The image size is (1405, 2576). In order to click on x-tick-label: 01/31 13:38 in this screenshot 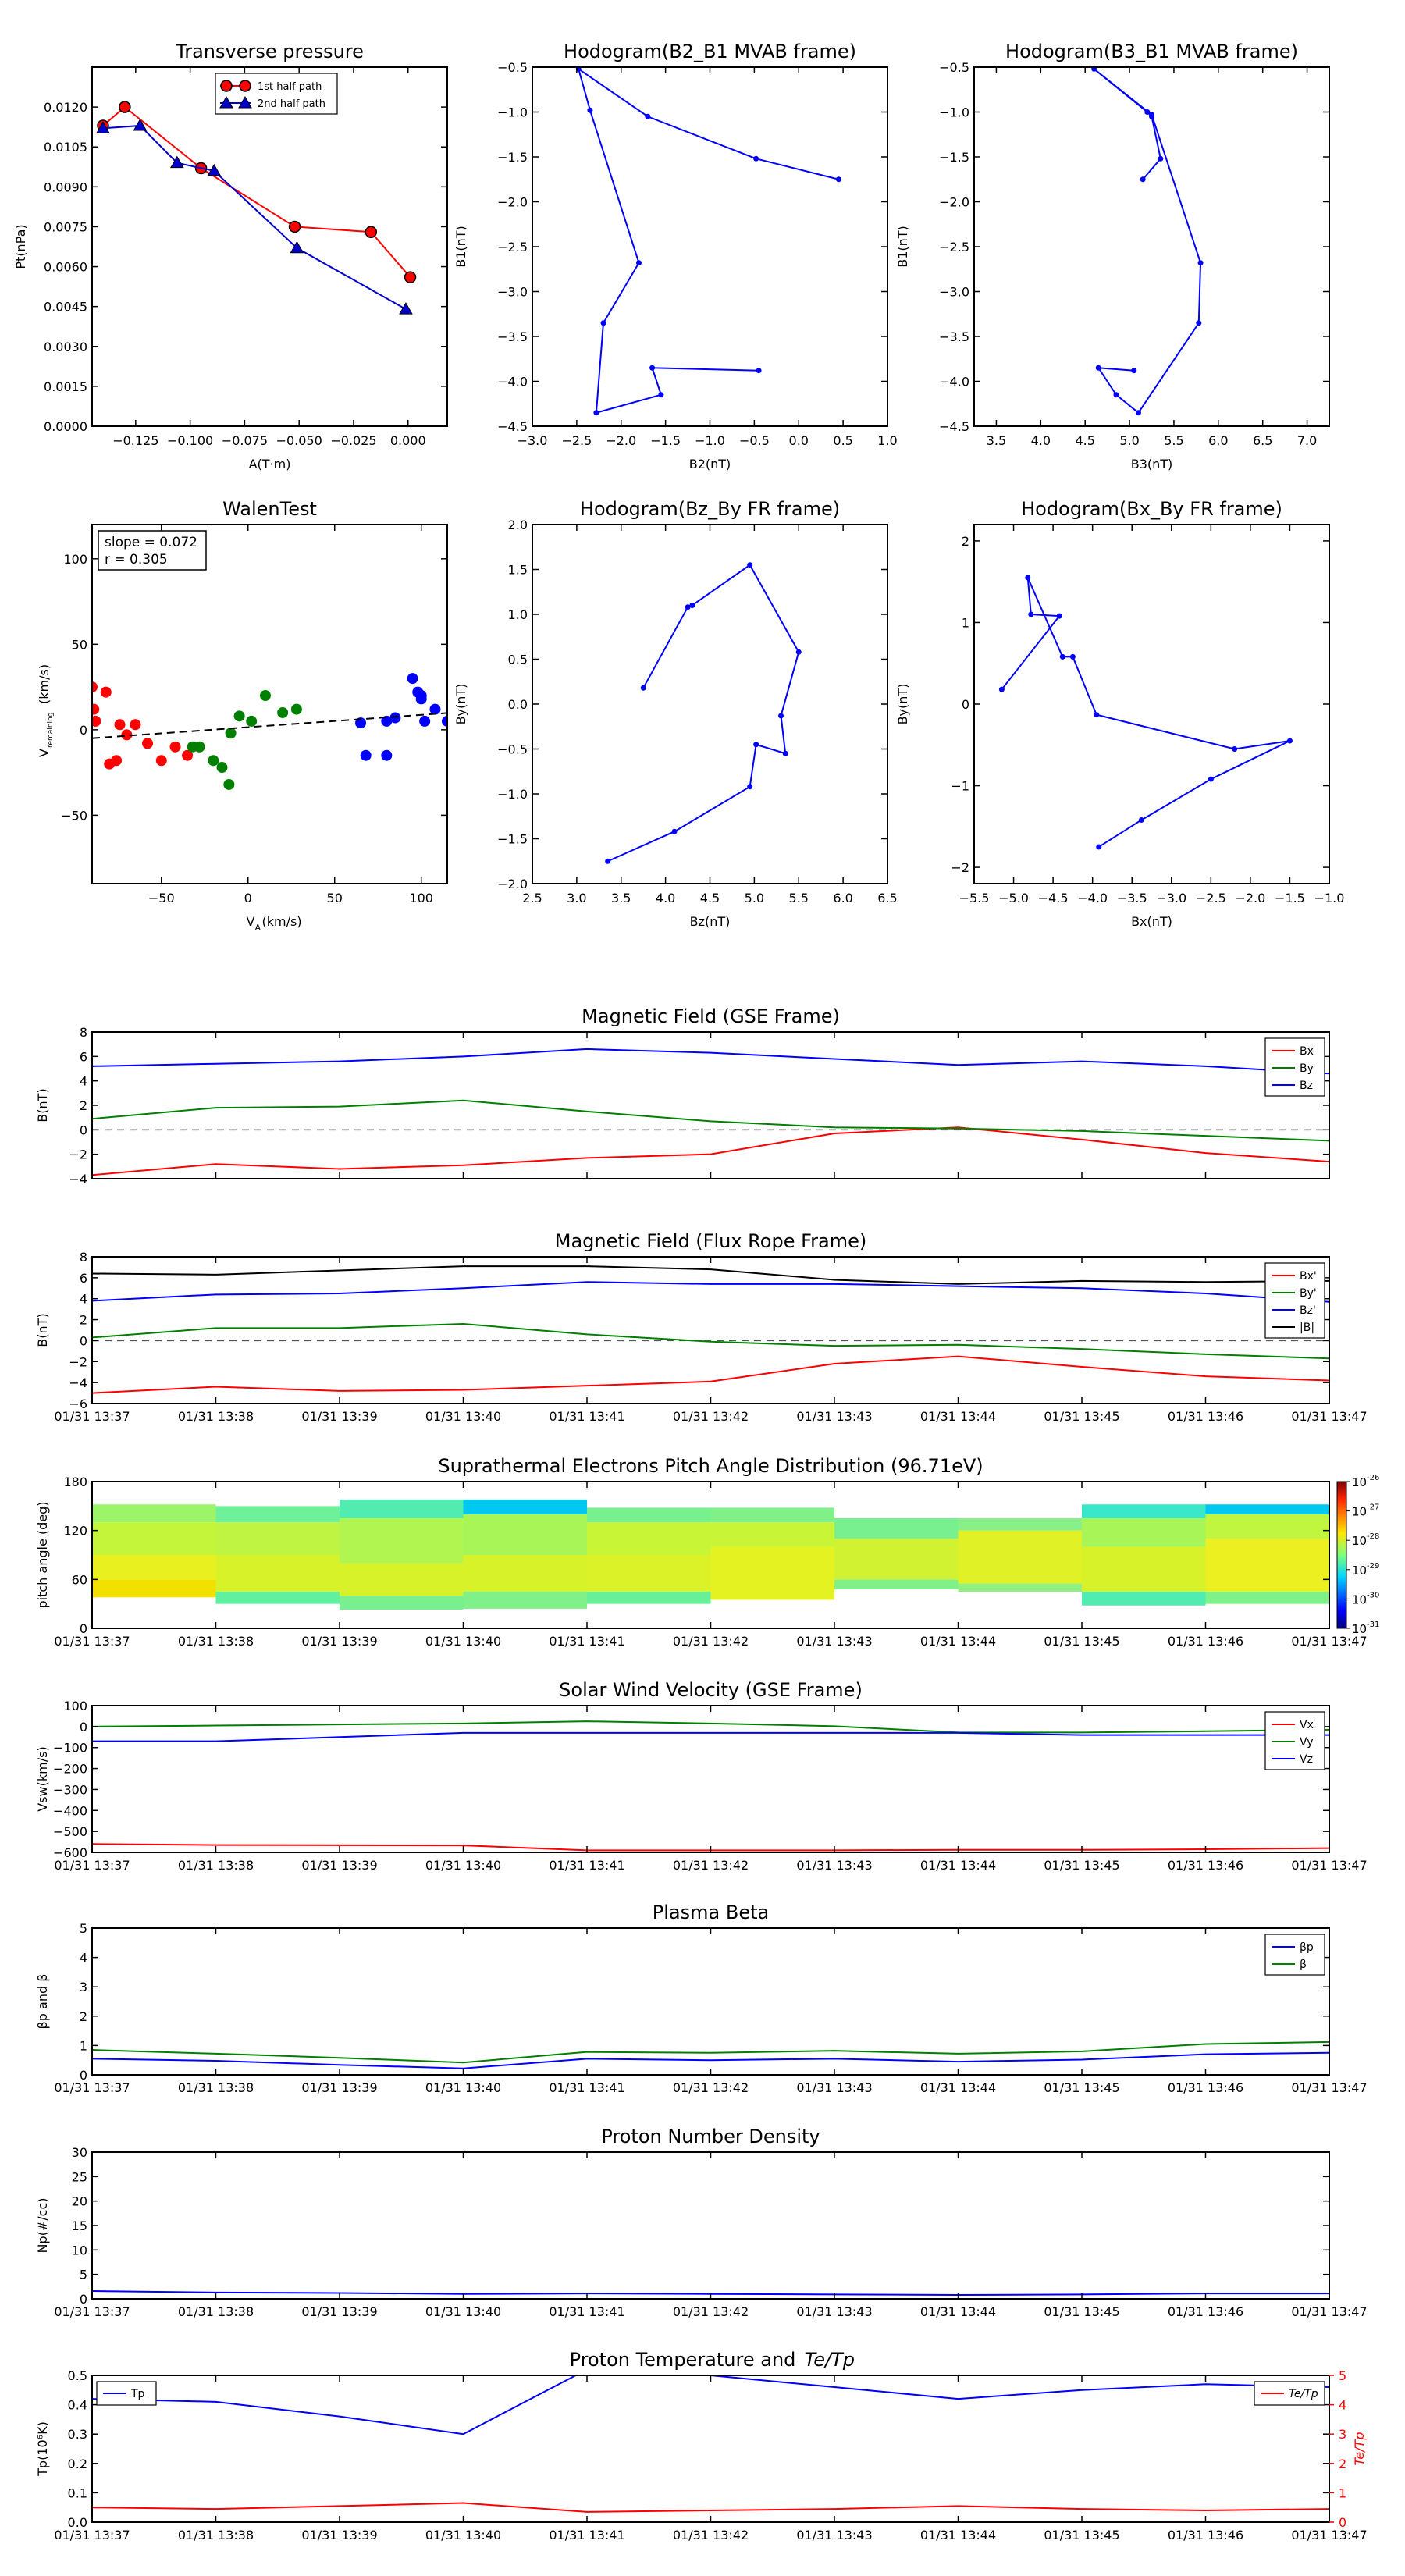, I will do `click(216, 1865)`.